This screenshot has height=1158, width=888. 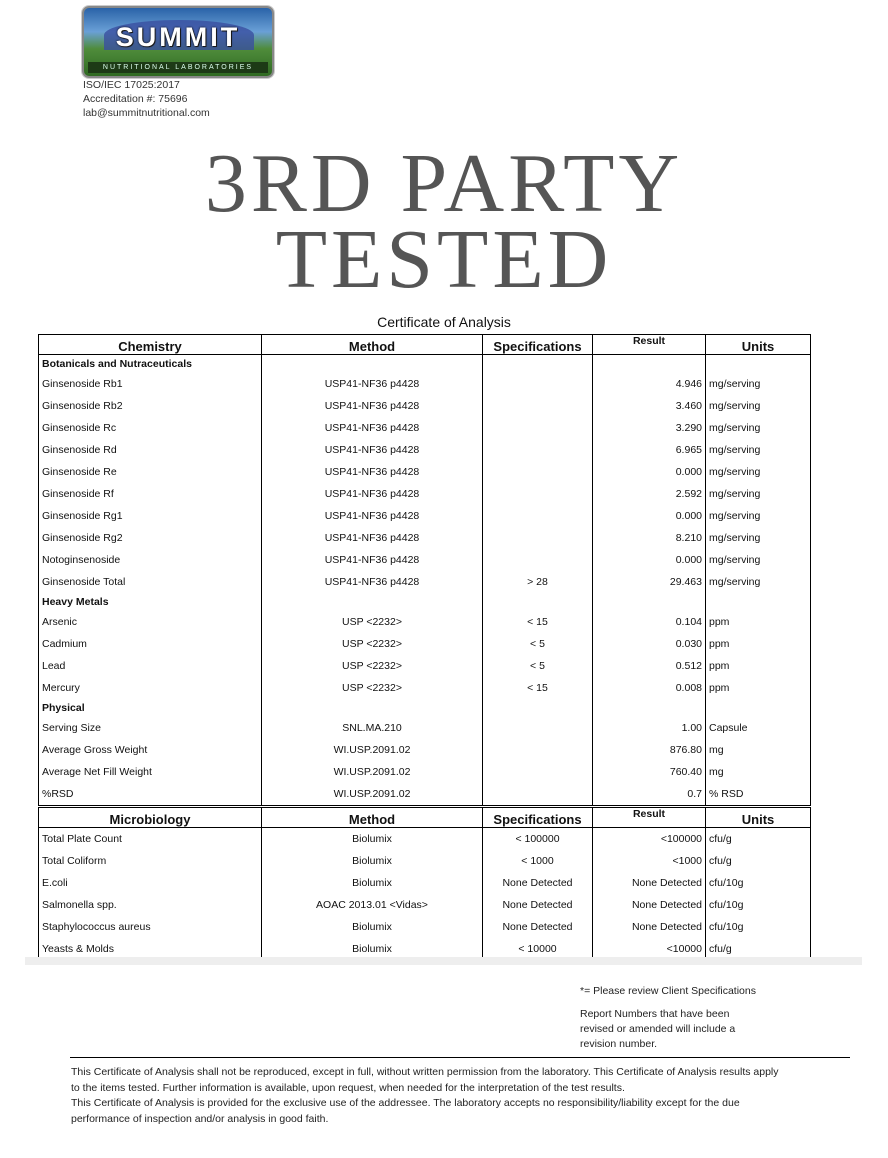 I want to click on cell-result: 0.512, so click(x=649, y=666).